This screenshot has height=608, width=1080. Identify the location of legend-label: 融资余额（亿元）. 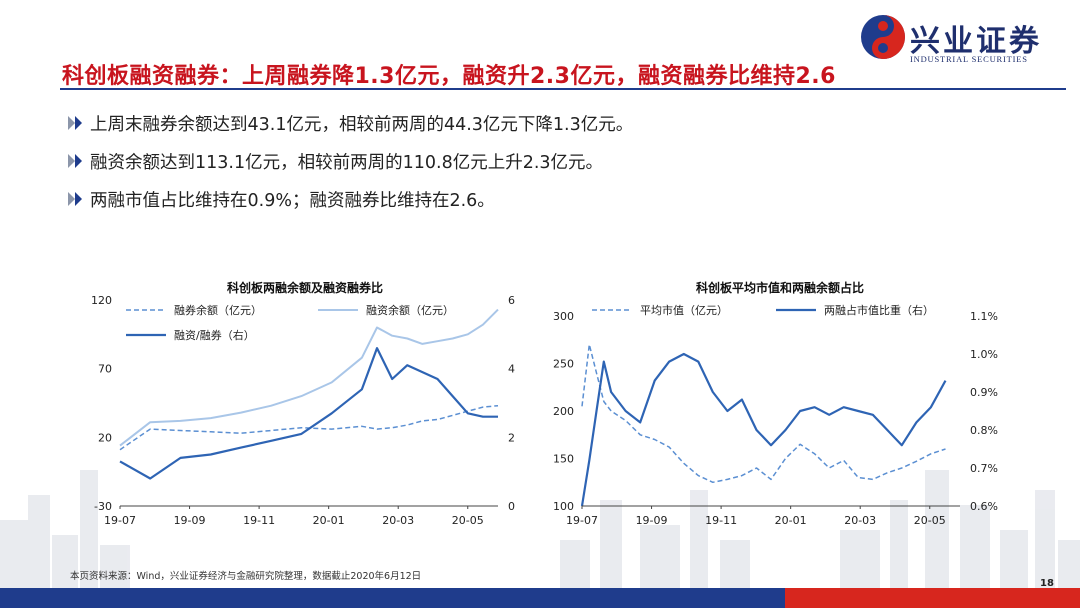
(410, 310).